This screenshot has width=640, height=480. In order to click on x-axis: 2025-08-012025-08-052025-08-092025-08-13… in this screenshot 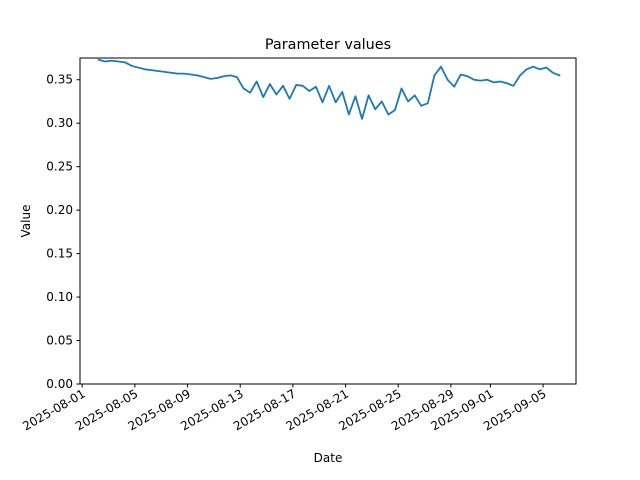, I will do `click(284, 408)`.